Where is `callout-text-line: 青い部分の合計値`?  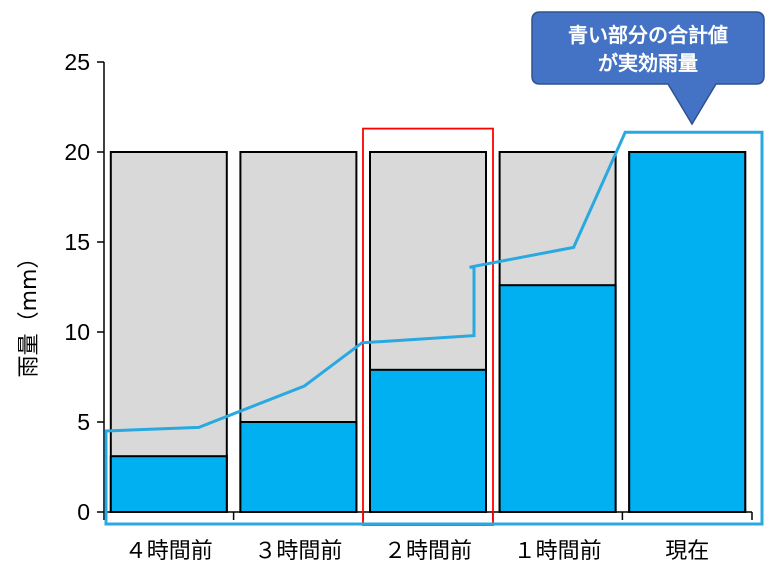 callout-text-line: 青い部分の合計値 is located at coordinates (648, 35).